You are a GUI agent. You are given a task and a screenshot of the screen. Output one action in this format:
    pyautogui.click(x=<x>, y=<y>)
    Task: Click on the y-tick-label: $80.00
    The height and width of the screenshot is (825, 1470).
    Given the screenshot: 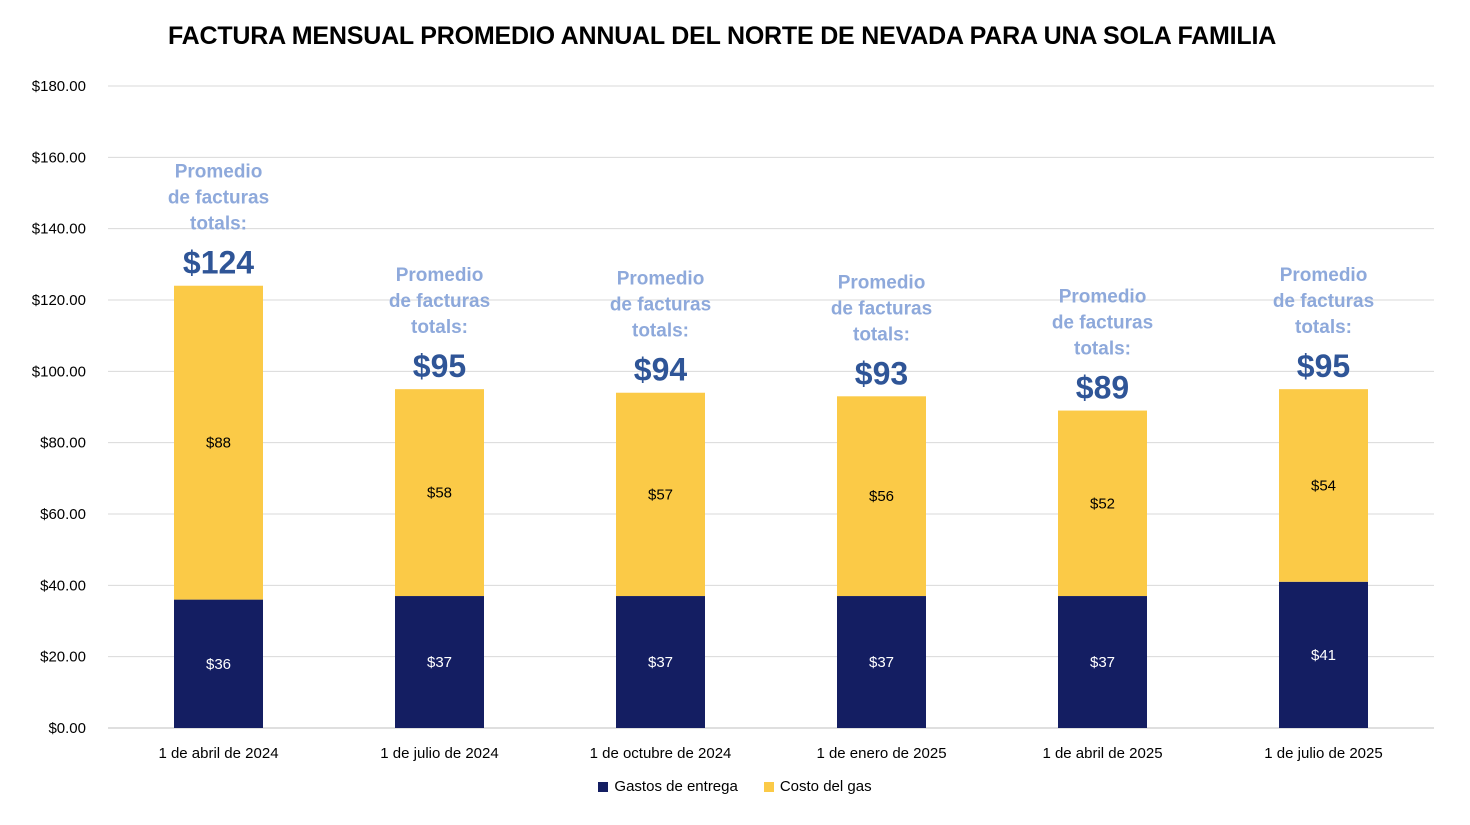 What is the action you would take?
    pyautogui.click(x=63, y=443)
    